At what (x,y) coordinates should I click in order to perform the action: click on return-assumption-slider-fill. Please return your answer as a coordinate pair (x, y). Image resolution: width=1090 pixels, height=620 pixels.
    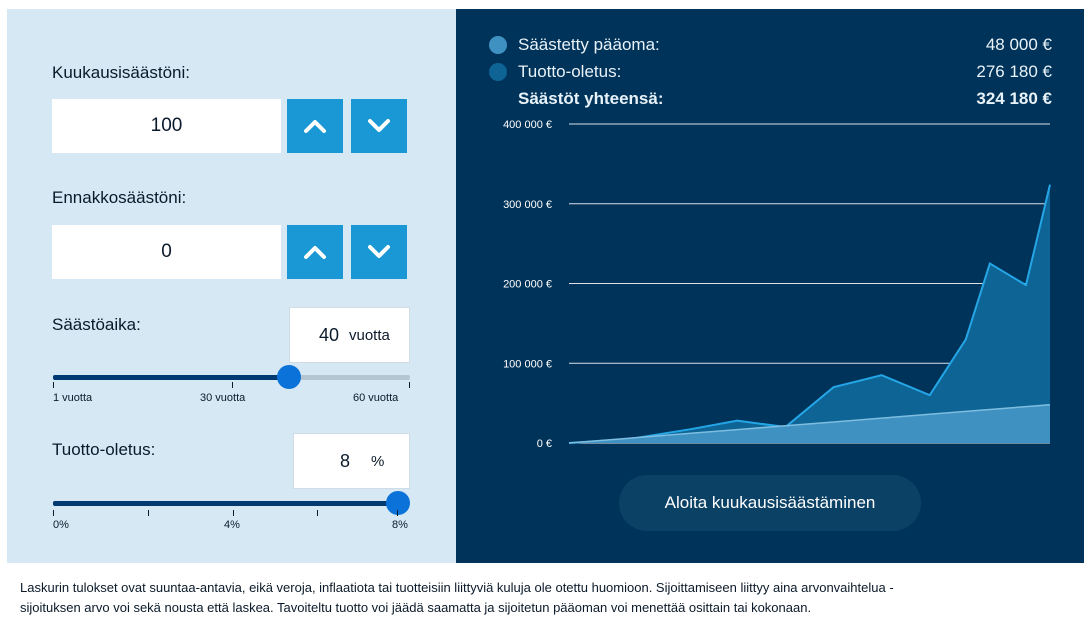
    Looking at the image, I should click on (225, 503).